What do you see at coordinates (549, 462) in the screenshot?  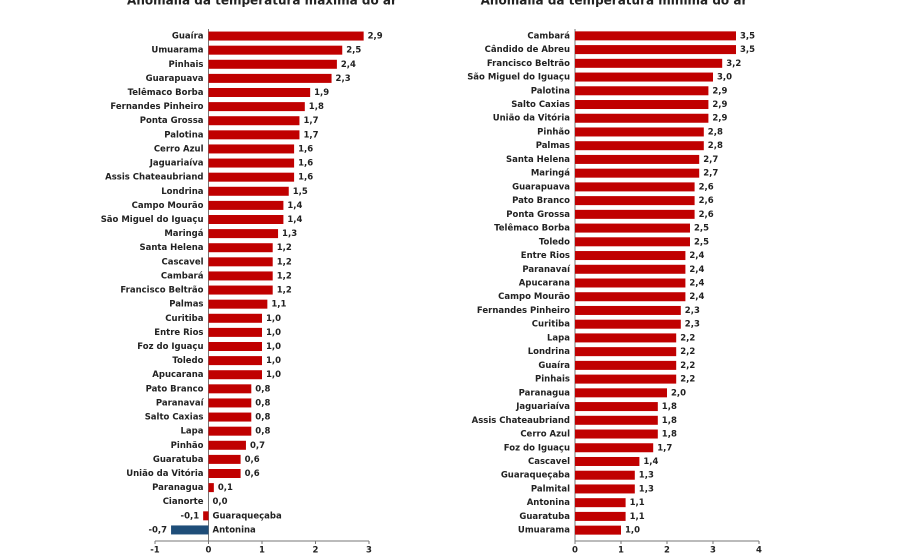 I see `category-label: Cascavel` at bounding box center [549, 462].